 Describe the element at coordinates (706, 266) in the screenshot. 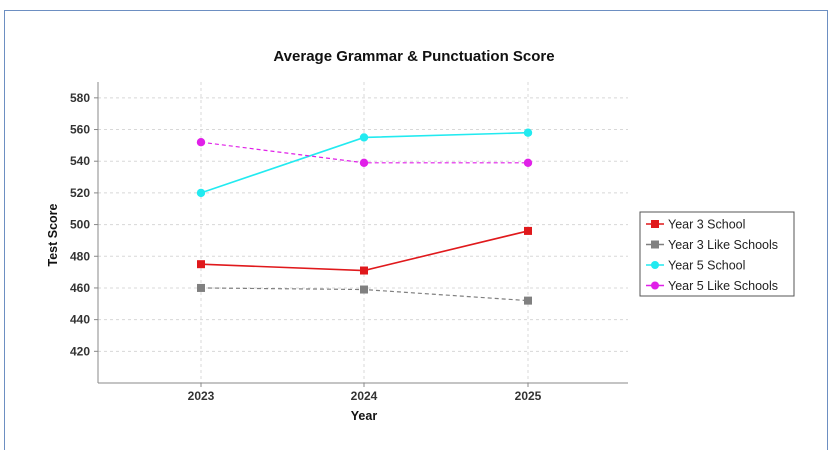

I see `legend-label: Year 5 School` at that location.